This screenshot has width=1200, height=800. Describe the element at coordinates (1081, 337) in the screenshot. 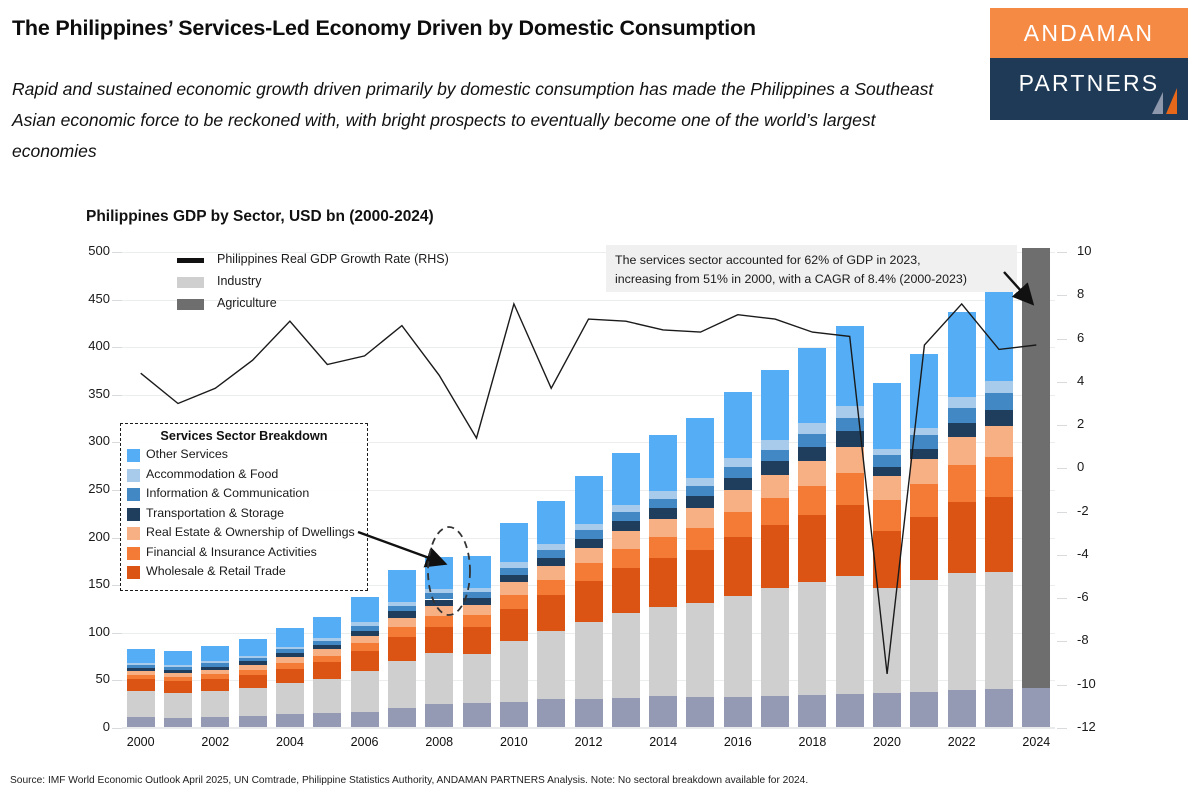

I see `y-axis-right-tick: 6` at that location.